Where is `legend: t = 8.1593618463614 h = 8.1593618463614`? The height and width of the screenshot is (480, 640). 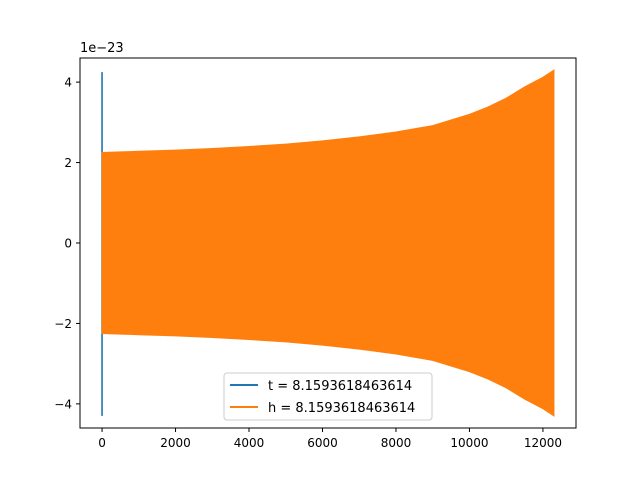
legend: t = 8.1593618463614 h = 8.1593618463614 is located at coordinates (328, 396).